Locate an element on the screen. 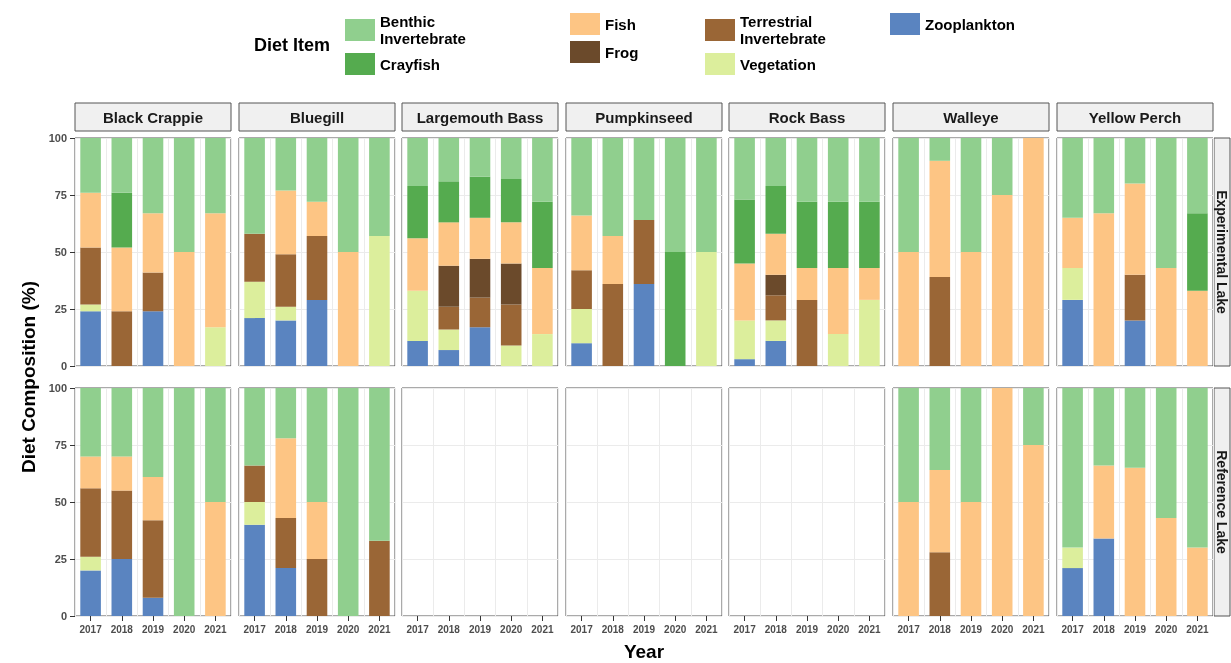 This screenshot has width=1231, height=663. legend-label: Vegetation is located at coordinates (778, 64).